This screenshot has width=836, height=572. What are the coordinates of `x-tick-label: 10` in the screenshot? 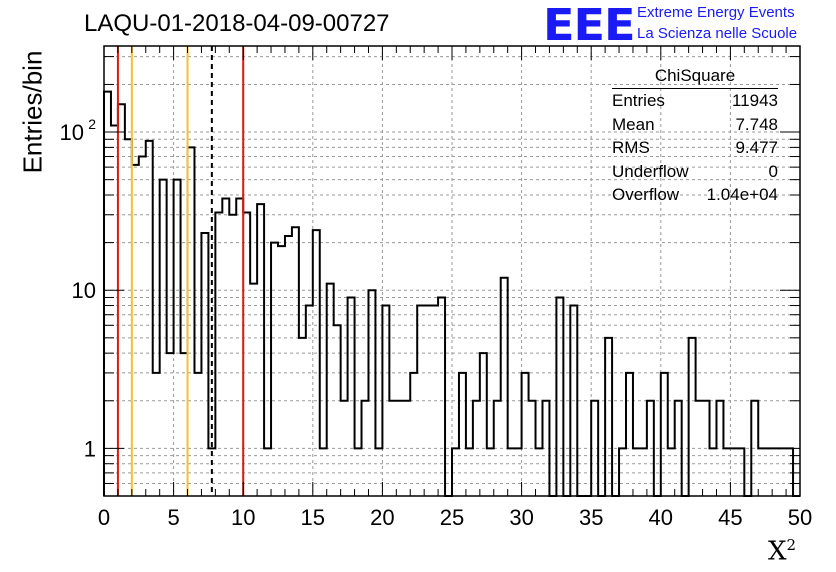 It's located at (243, 517).